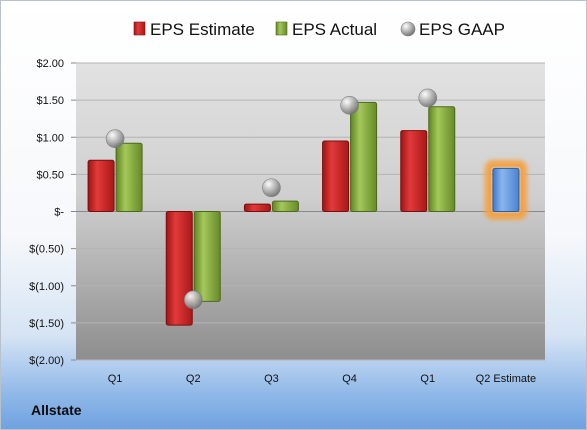  Describe the element at coordinates (46, 324) in the screenshot. I see `y-tick-label: $(1.50)` at that location.